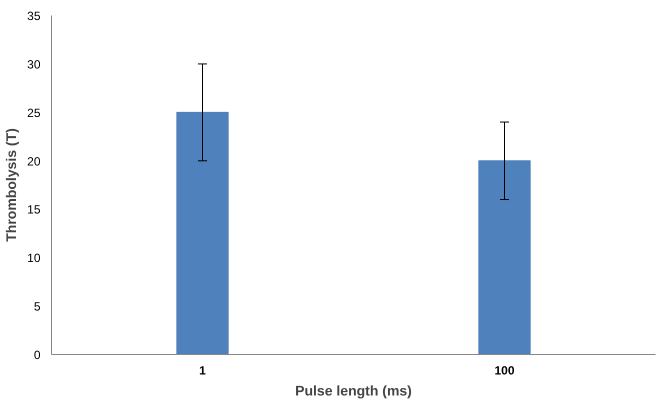 The height and width of the screenshot is (401, 665). I want to click on x-axis-title: Pulse length (ms), so click(353, 390).